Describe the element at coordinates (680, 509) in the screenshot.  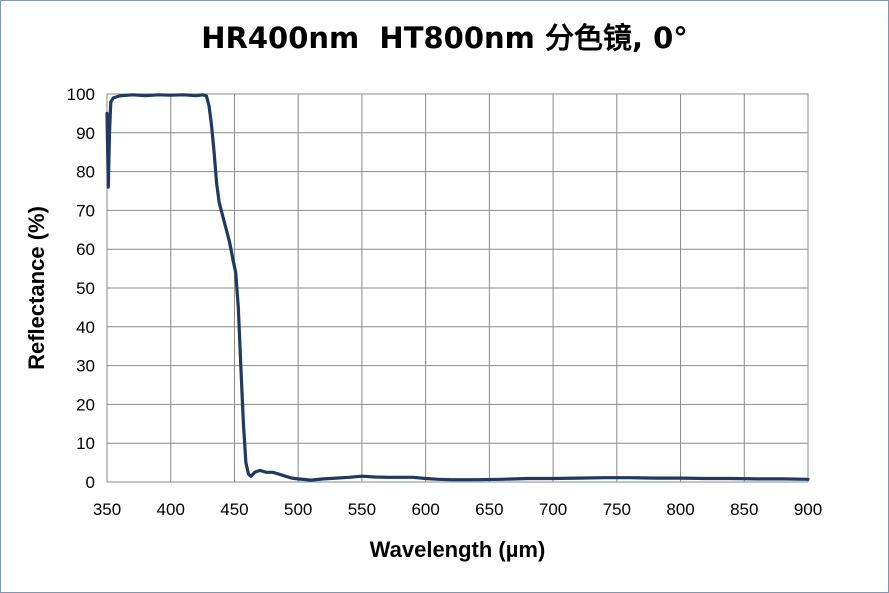
I see `x-tick-label: 800` at that location.